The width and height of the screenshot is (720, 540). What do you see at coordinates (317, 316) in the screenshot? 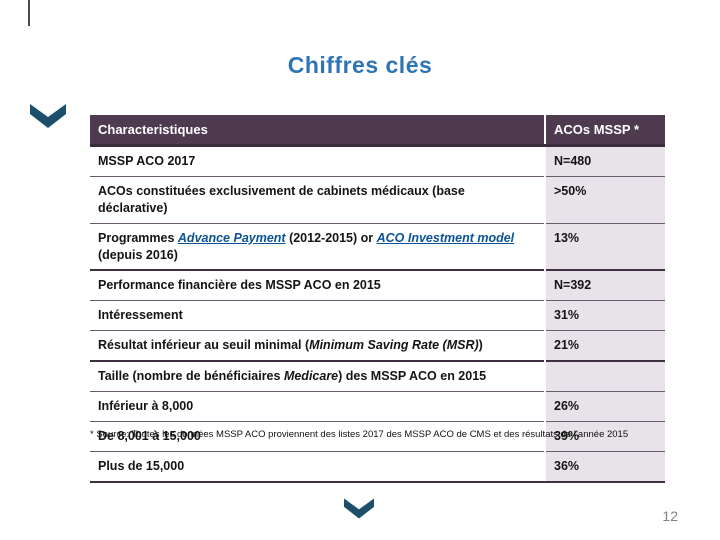
I see `row-label-cell: Intéressement` at bounding box center [317, 316].